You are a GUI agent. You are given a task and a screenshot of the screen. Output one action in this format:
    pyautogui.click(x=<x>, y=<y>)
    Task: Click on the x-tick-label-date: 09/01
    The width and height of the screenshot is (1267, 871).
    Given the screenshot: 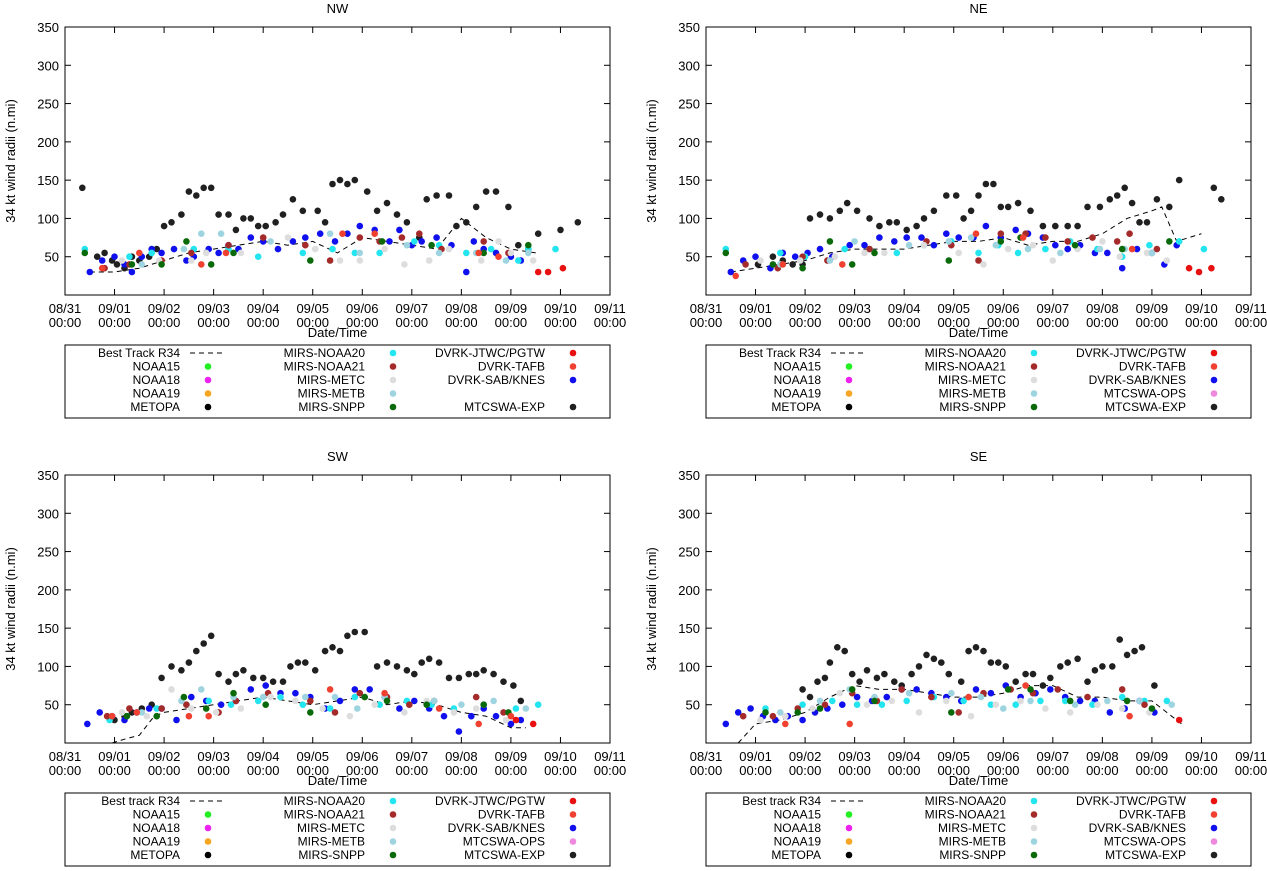 What is the action you would take?
    pyautogui.click(x=114, y=756)
    